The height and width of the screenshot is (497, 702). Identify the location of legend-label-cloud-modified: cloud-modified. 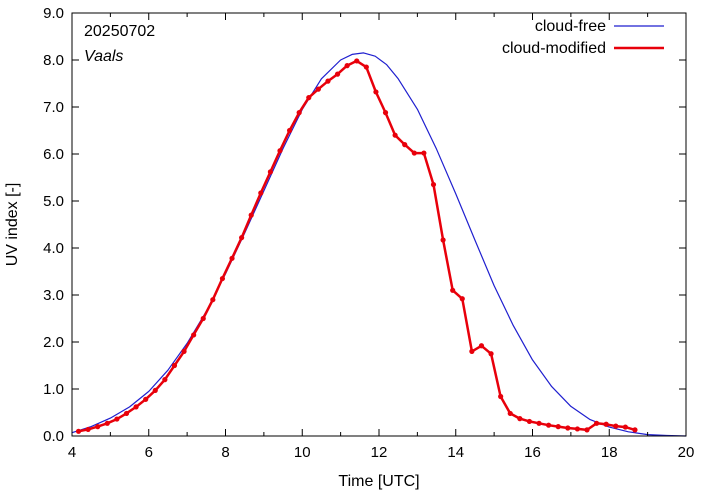
(554, 48).